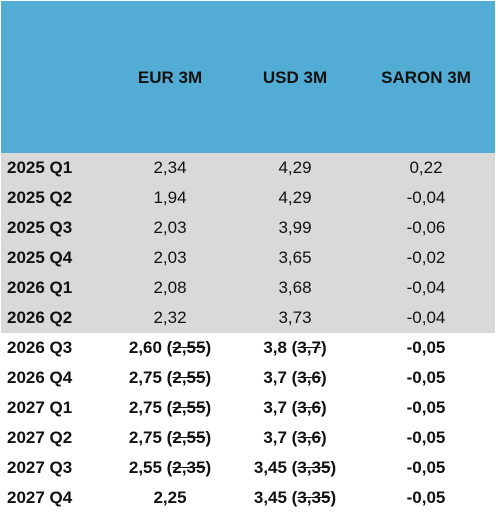 The width and height of the screenshot is (498, 519). Describe the element at coordinates (295, 288) in the screenshot. I see `table-cell: 3,68` at that location.